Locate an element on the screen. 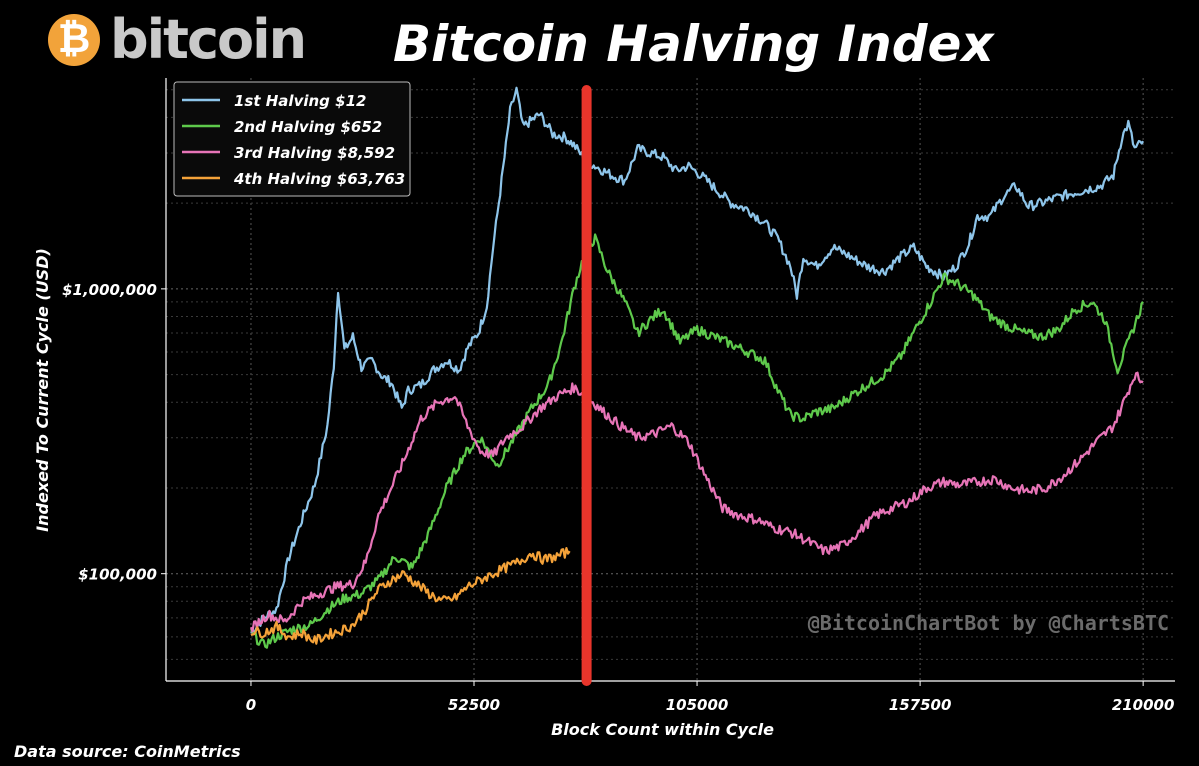 This screenshot has width=1199, height=766. legend-entry: 2nd Halving $652 is located at coordinates (308, 127).